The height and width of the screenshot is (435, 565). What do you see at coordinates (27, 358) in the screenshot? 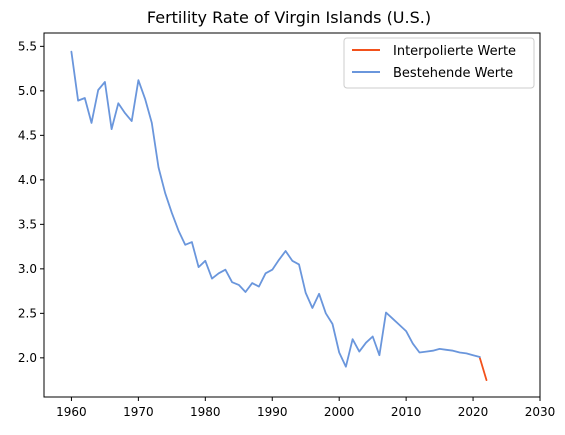
I see `y-tick-label: 2.0` at bounding box center [27, 358].